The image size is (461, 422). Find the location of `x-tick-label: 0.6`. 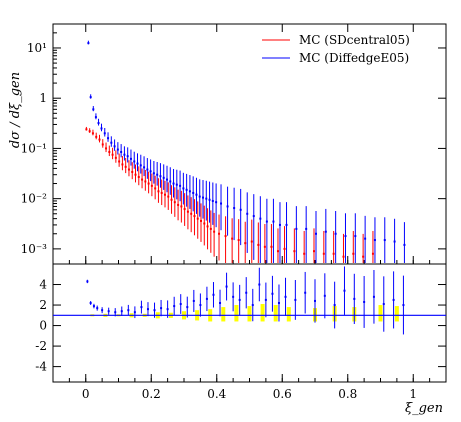

x-tick-label: 0.6 is located at coordinates (282, 394).